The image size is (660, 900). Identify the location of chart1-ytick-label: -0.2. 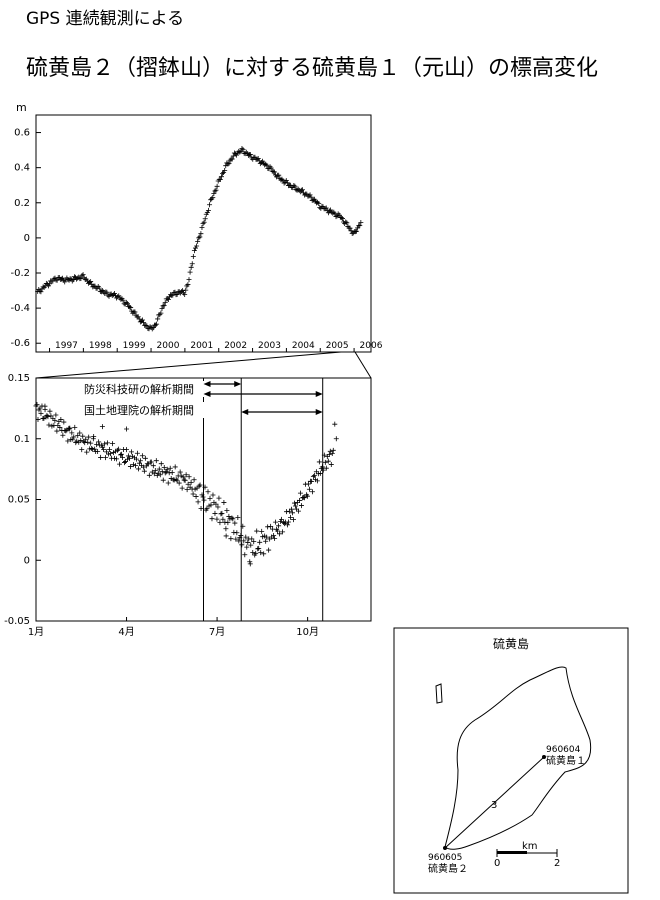
(20, 273).